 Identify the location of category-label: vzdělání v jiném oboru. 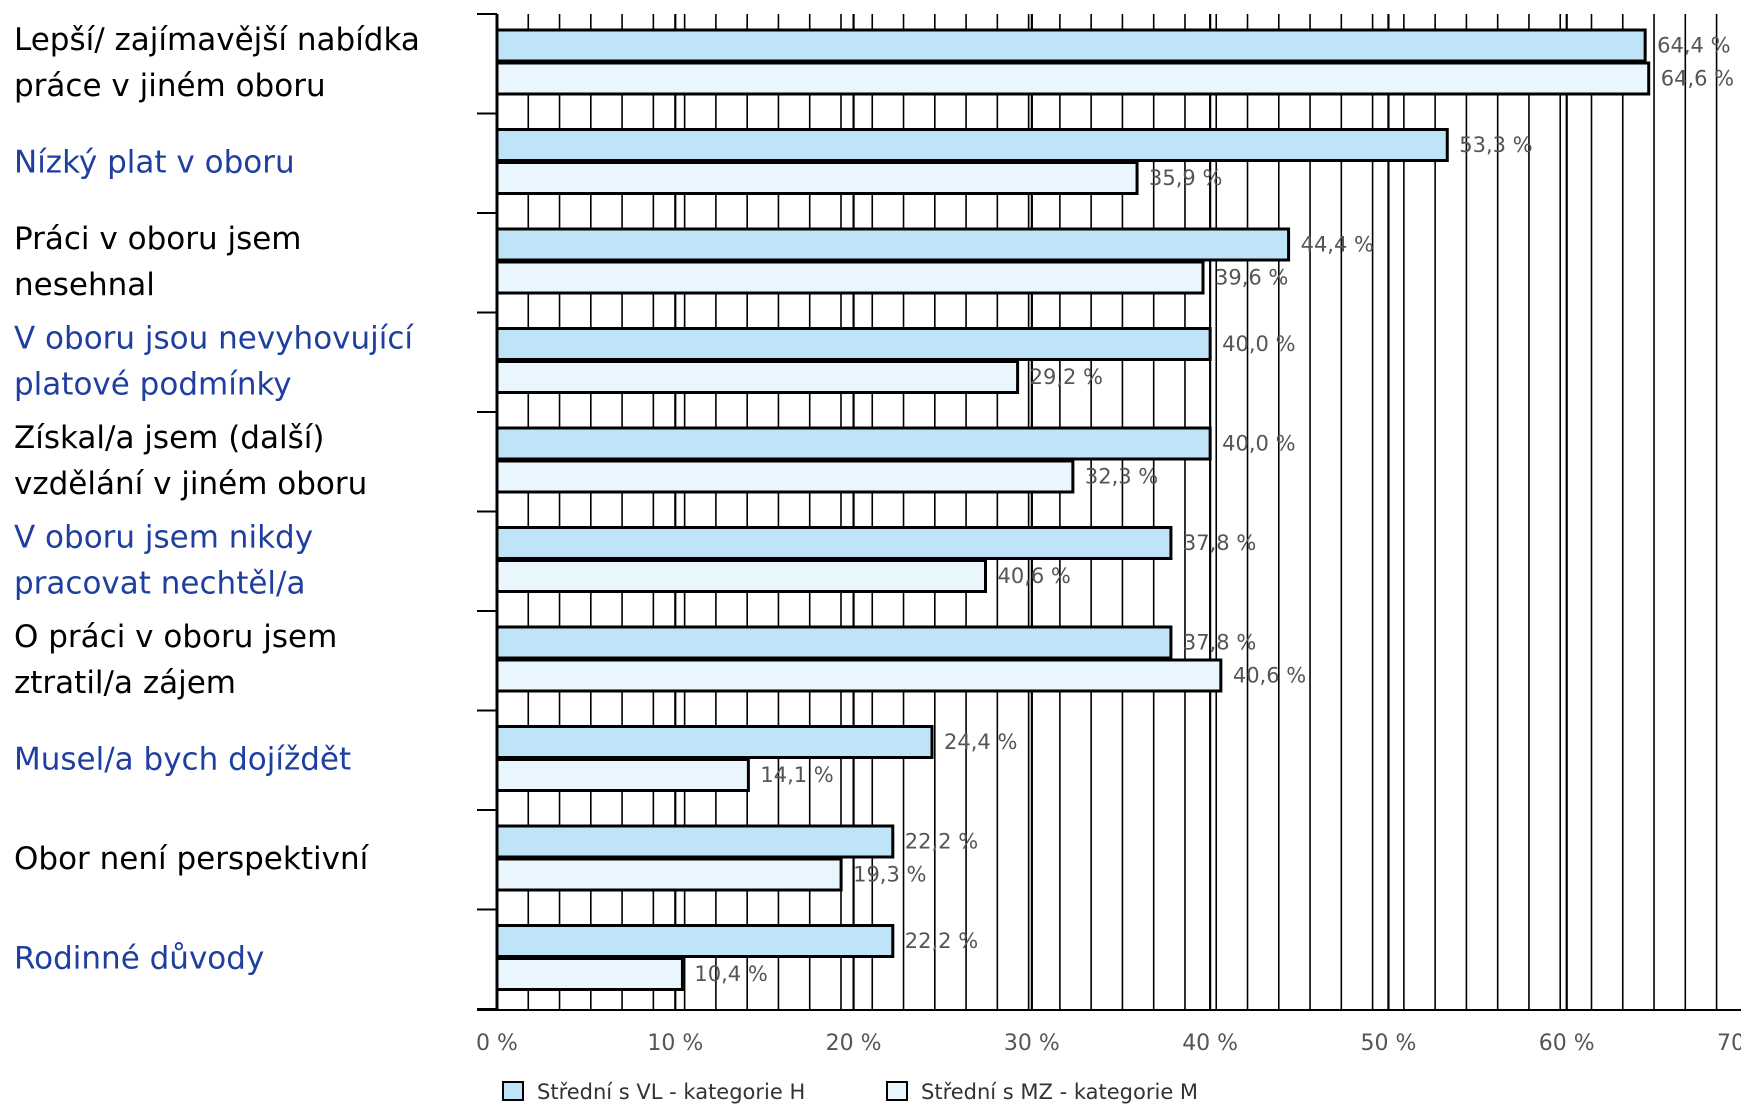
(190, 484).